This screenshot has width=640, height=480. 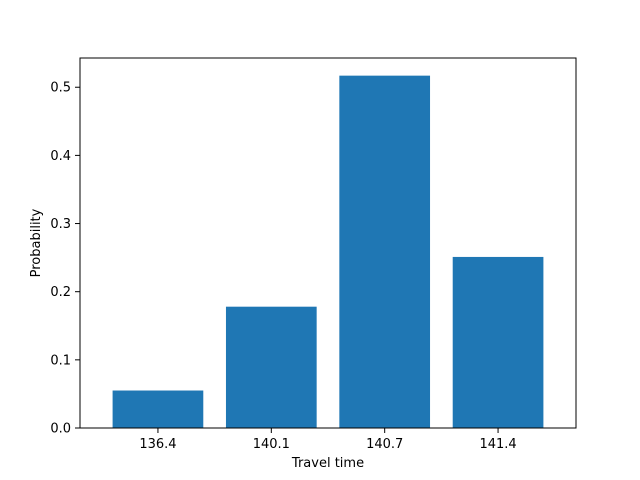 What do you see at coordinates (65, 259) in the screenshot?
I see `y-axis: 0.0 0.1 0.2 0.3 0.4 0.5` at bounding box center [65, 259].